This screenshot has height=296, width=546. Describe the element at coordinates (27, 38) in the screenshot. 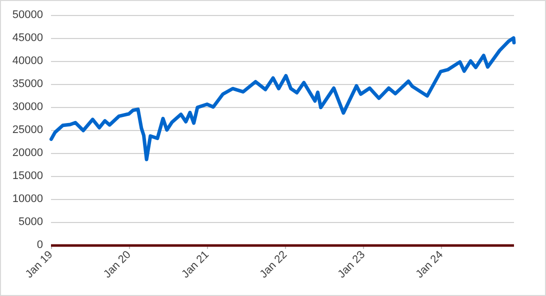

I see `y-tick-label: 45000` at that location.